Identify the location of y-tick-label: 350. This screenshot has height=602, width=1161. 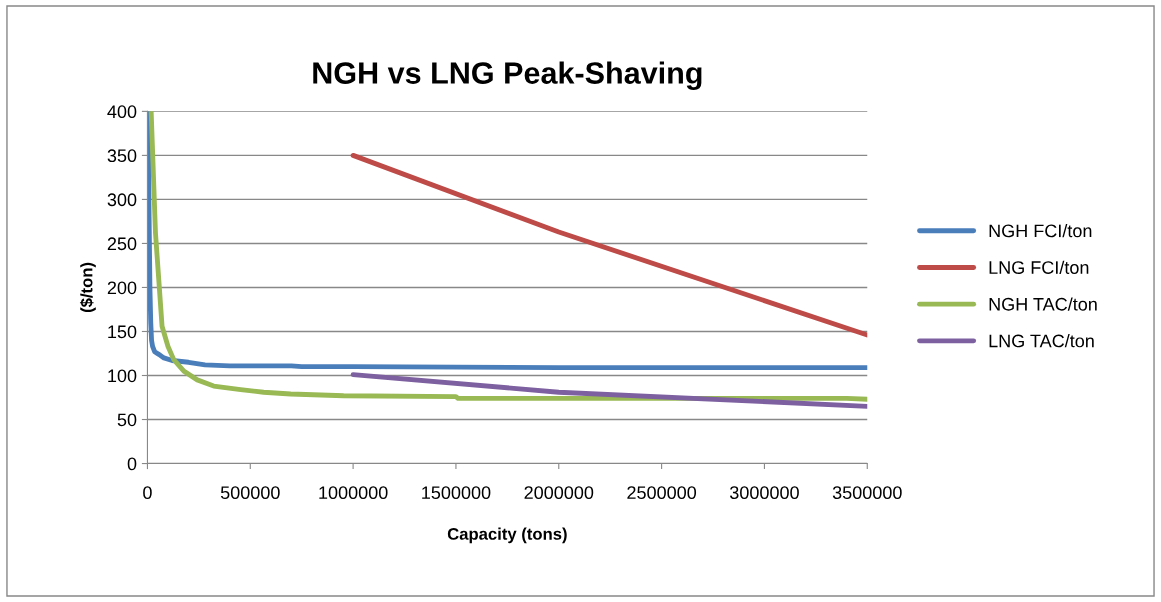
(122, 156).